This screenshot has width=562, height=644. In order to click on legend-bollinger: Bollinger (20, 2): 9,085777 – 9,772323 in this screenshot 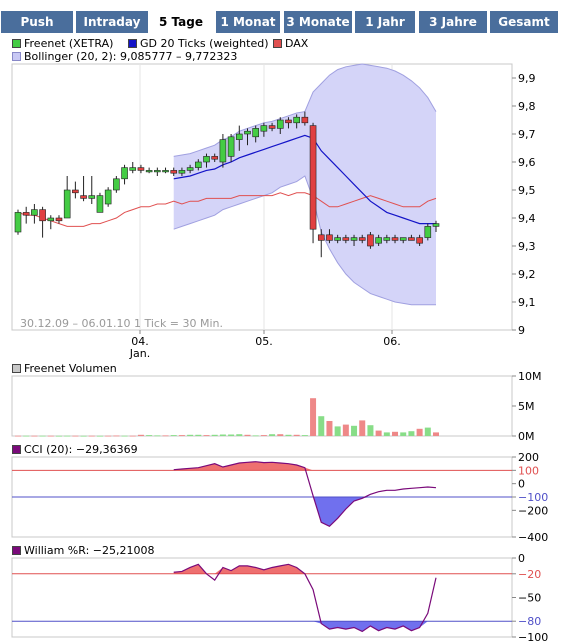, I will do `click(124, 56)`.